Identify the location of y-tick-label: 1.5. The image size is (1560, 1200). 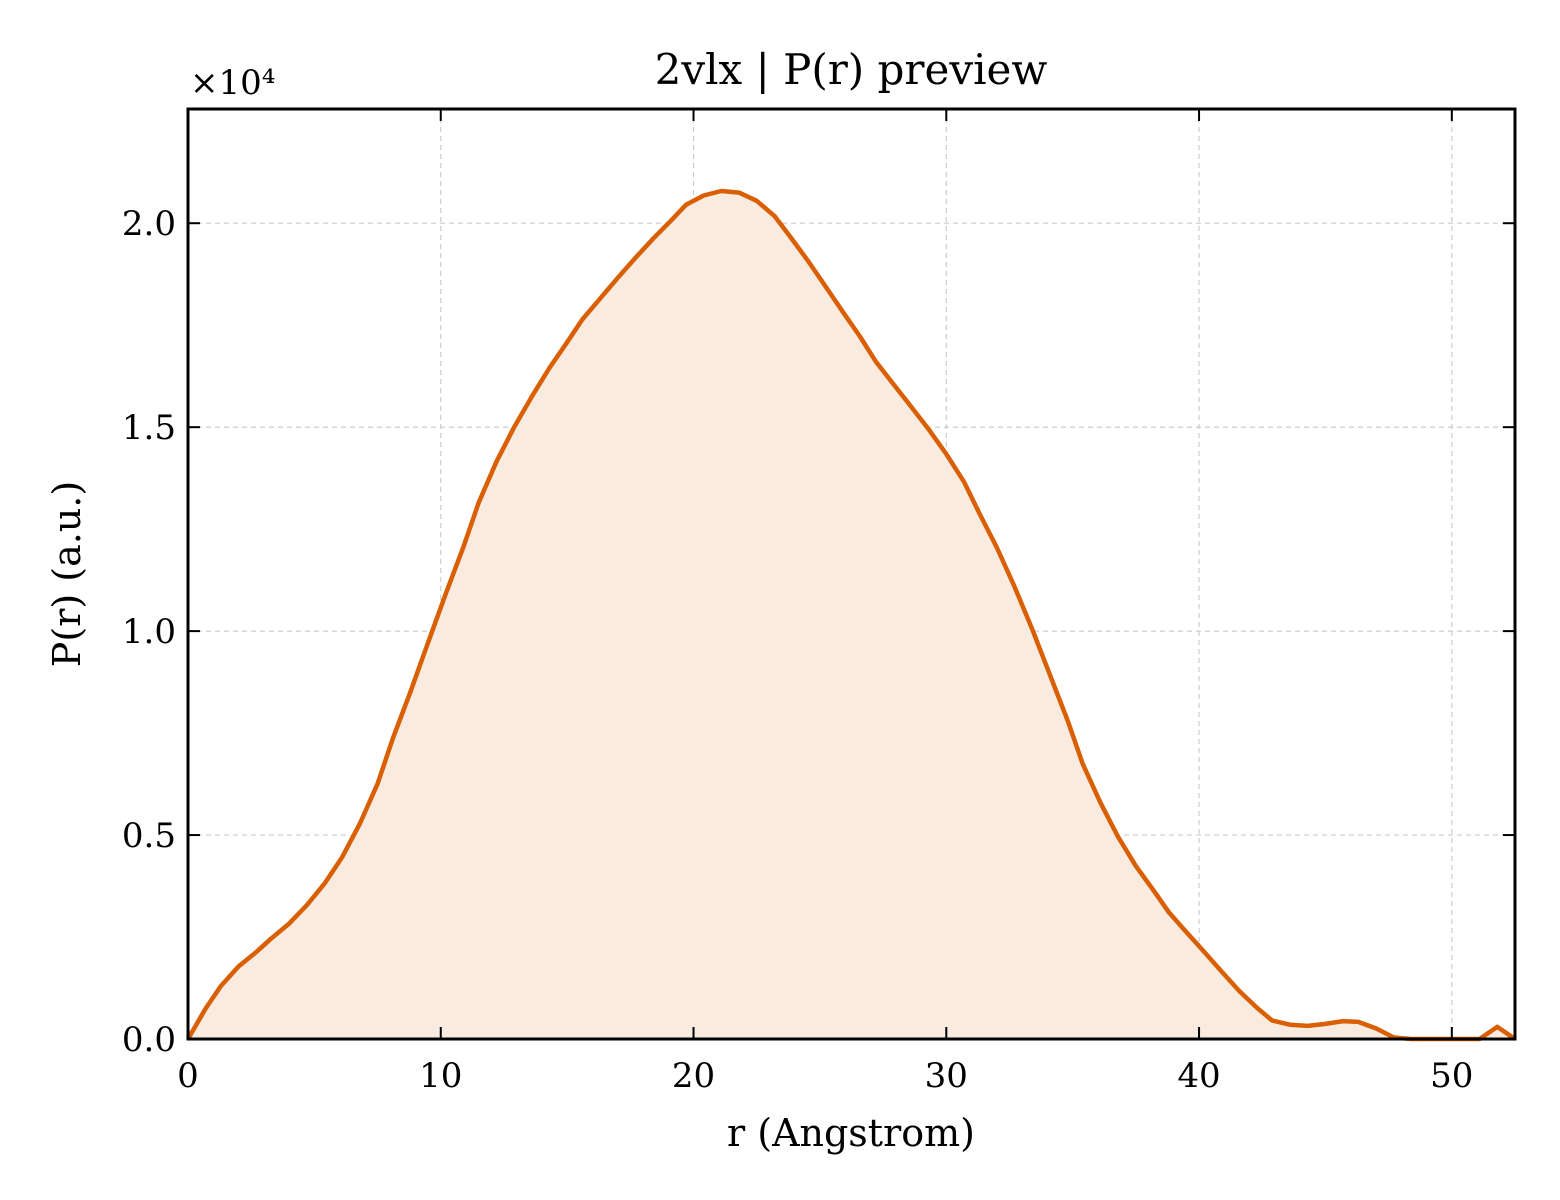
(149, 428).